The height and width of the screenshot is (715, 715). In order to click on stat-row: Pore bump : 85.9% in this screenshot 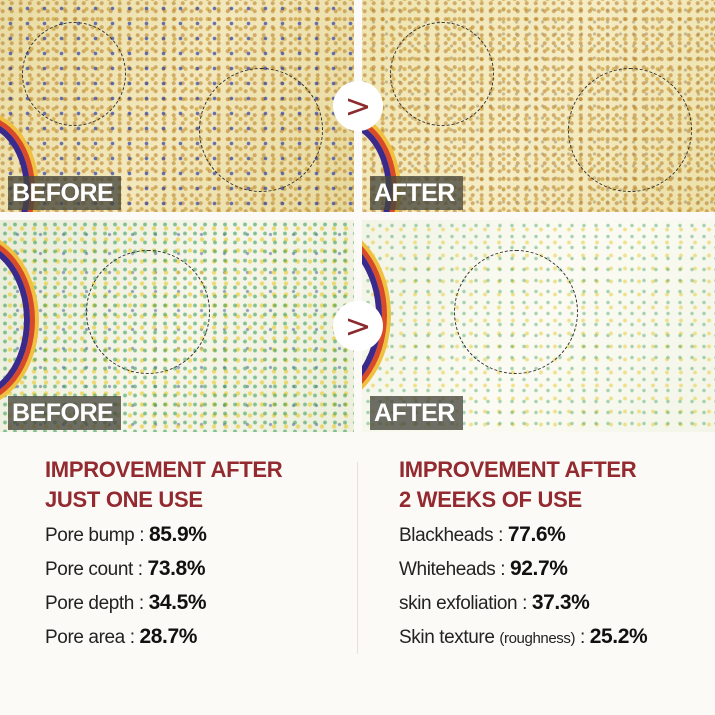, I will do `click(126, 534)`.